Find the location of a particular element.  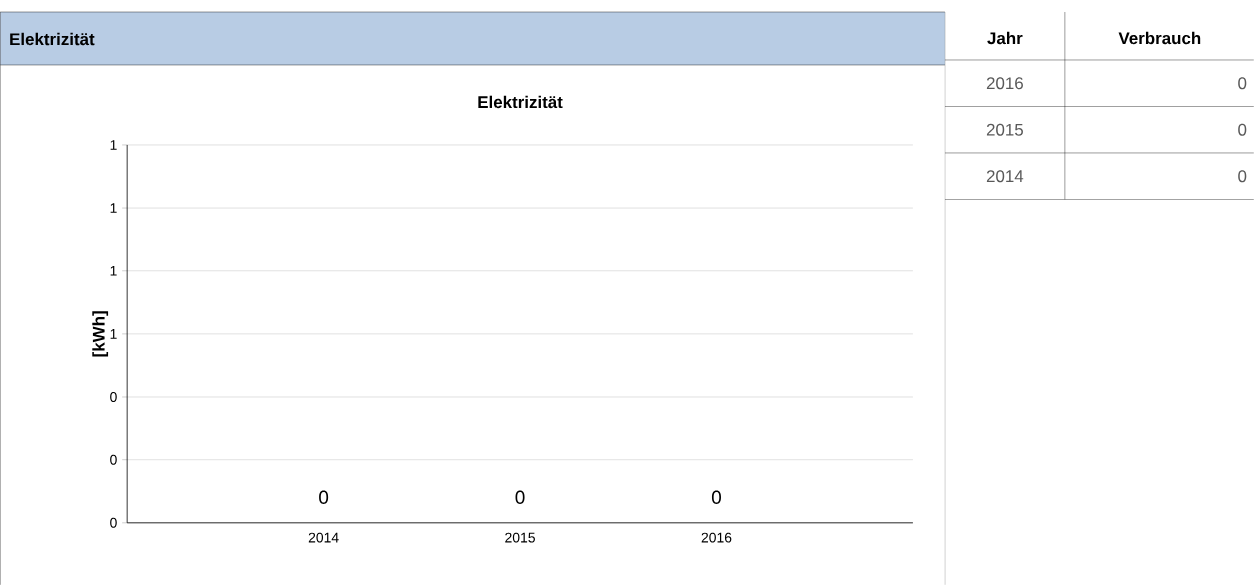

x-tick-label: 2015 is located at coordinates (520, 537).